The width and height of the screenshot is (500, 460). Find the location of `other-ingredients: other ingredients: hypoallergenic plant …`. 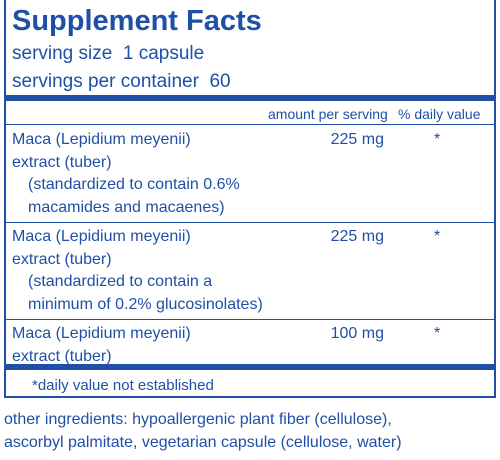

other-ingredients: other ingredients: hypoallergenic plant … is located at coordinates (198, 419).